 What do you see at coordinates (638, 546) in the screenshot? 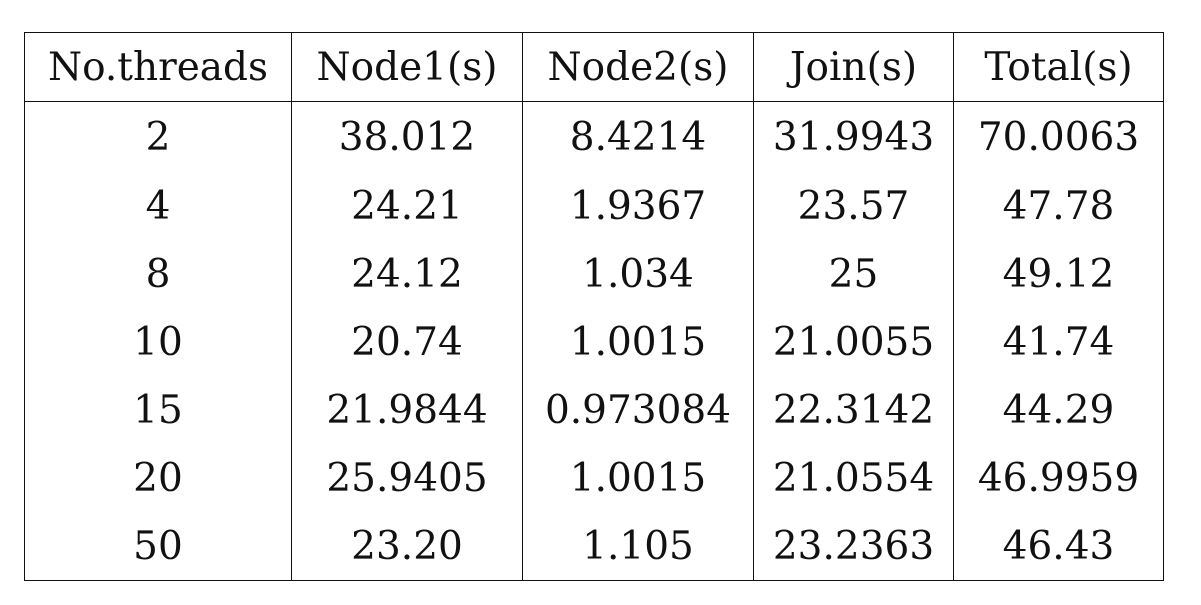
I see `cell-node2: 1.105` at bounding box center [638, 546].